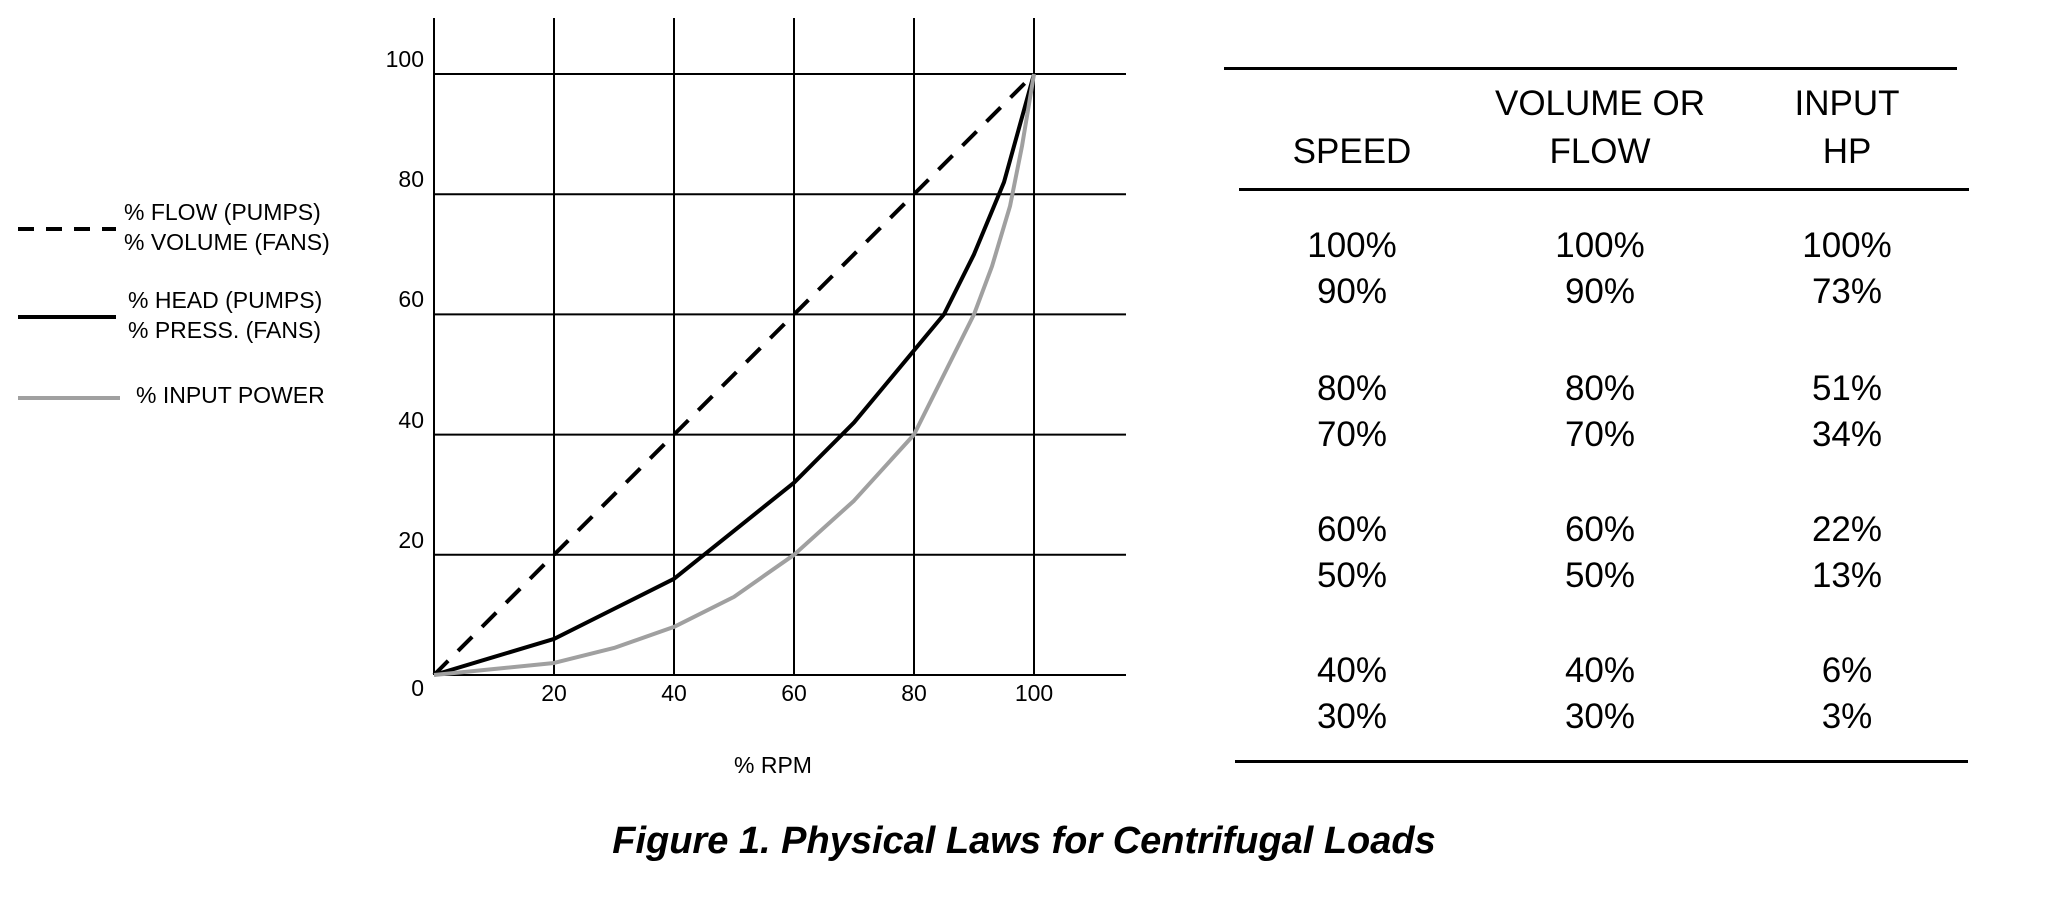 The height and width of the screenshot is (921, 2048). Describe the element at coordinates (230, 395) in the screenshot. I see `legend-label: % INPUT POWER` at that location.